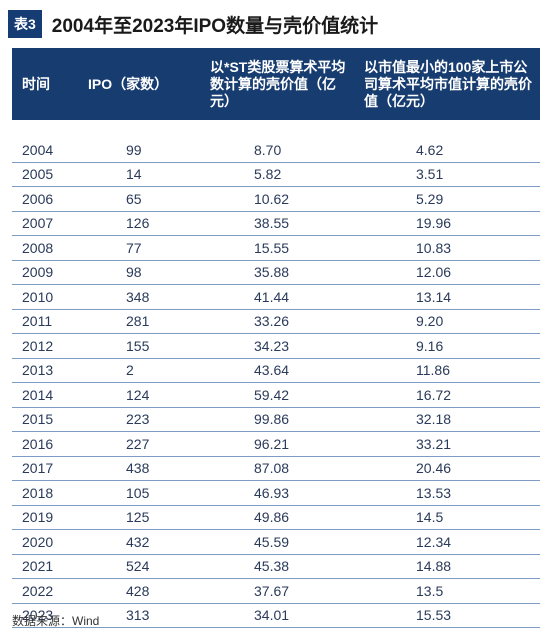 This screenshot has height=634, width=550. I want to click on cell-year: 2004, so click(38, 149).